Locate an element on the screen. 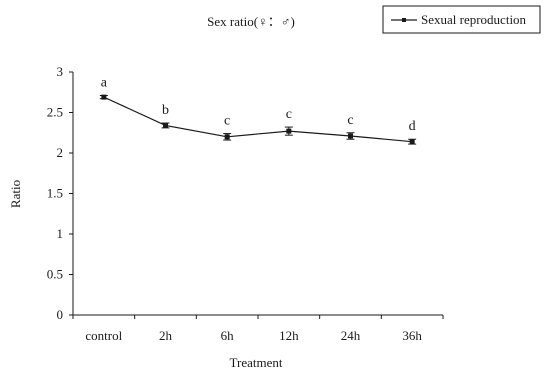 This screenshot has width=549, height=373. x-tick-label: 6h is located at coordinates (228, 335).